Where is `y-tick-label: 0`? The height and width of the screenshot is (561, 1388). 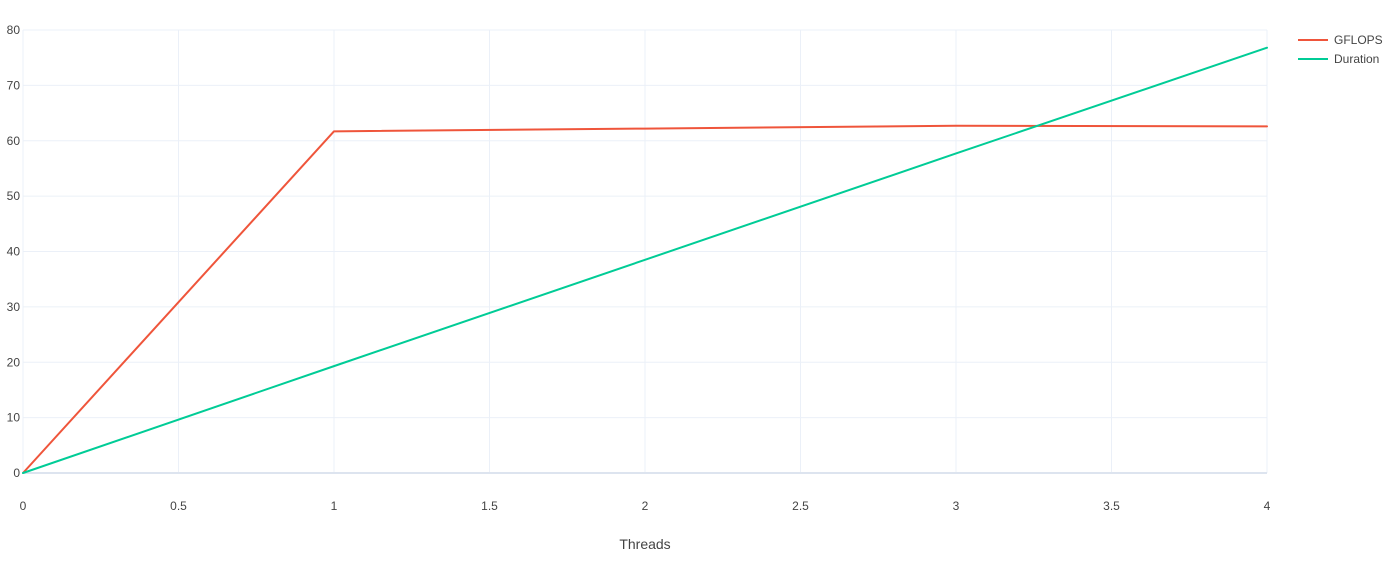 y-tick-label: 0 is located at coordinates (16, 473).